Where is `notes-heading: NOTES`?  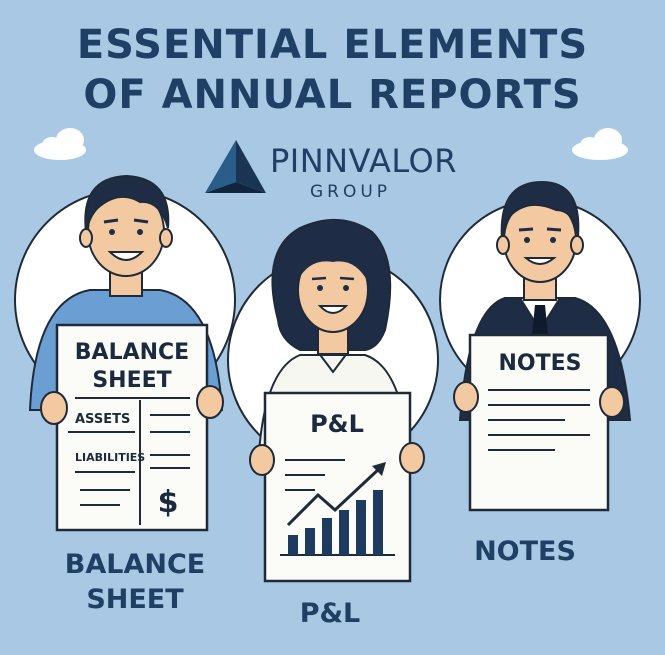
notes-heading: NOTES is located at coordinates (540, 363).